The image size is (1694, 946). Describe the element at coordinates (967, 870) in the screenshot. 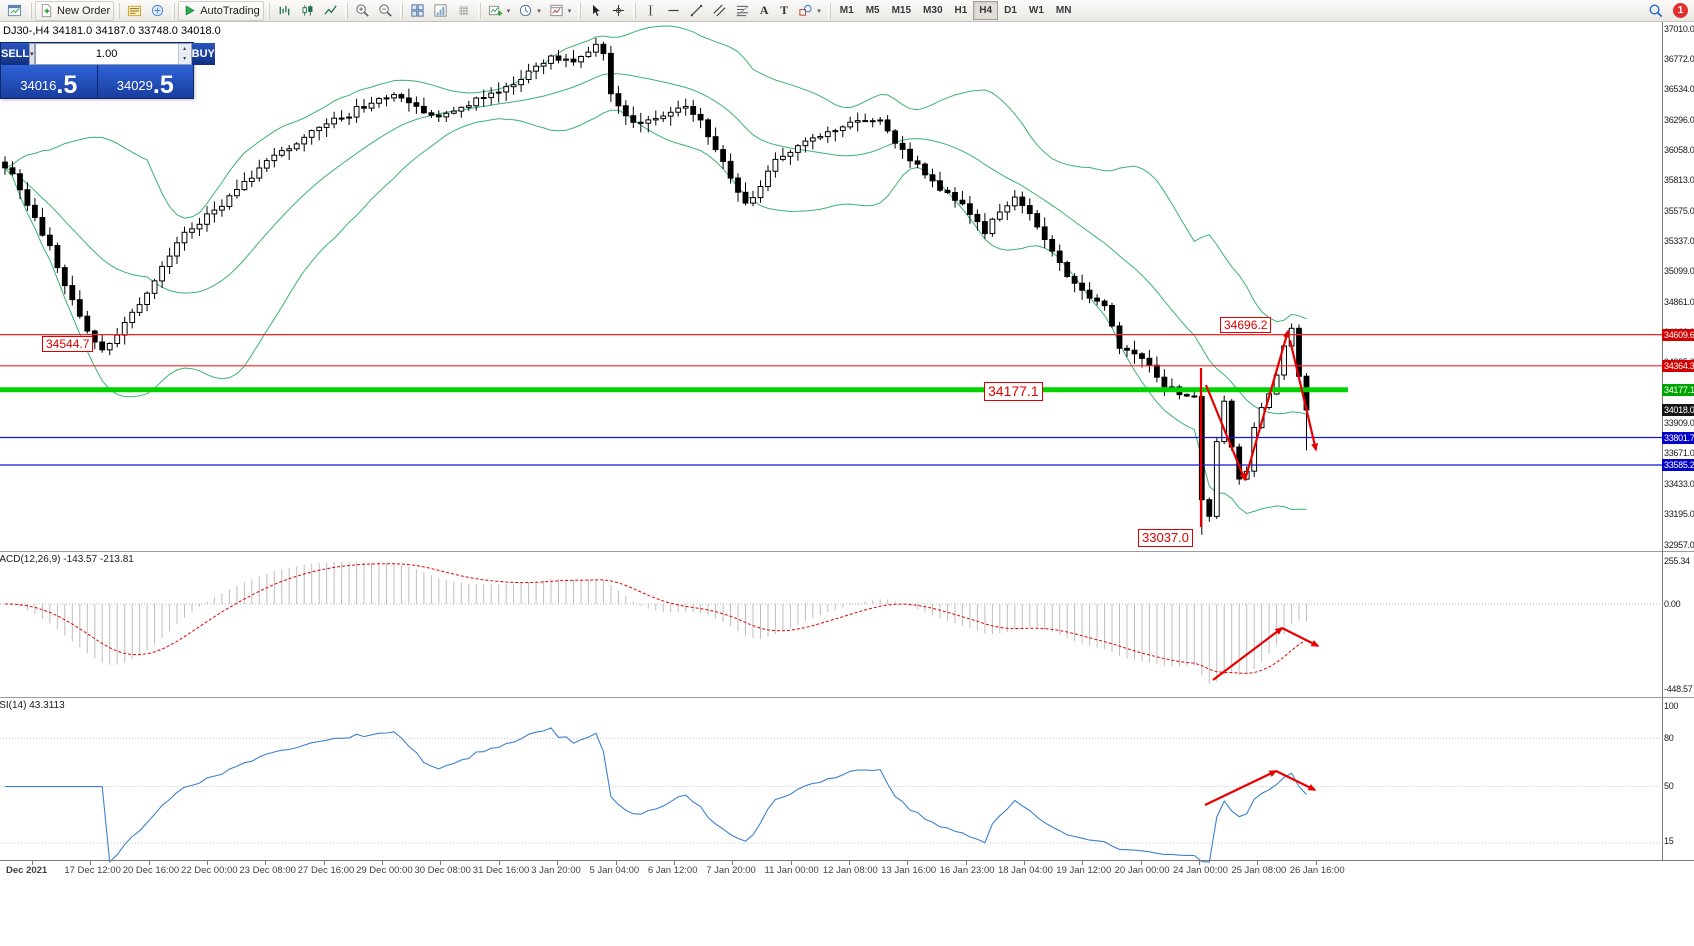

I see `time-axis-label: 16 Jan 23:00` at that location.